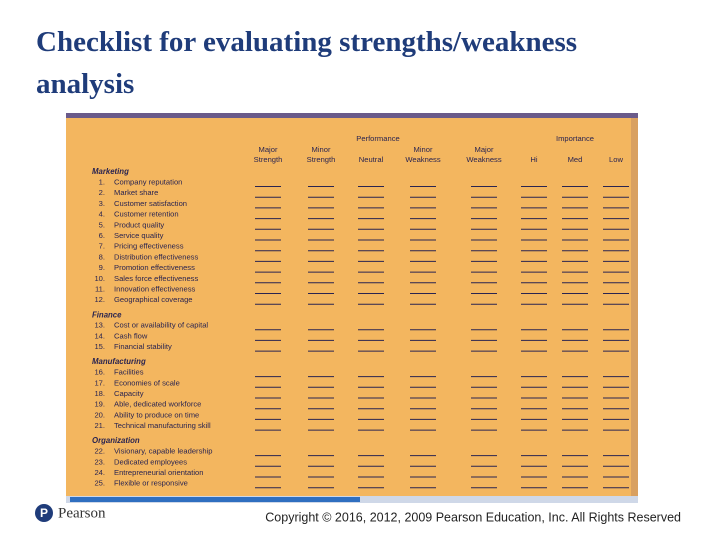 The image size is (720, 545). What do you see at coordinates (151, 483) in the screenshot?
I see `item-label: Flexible or responsive` at bounding box center [151, 483].